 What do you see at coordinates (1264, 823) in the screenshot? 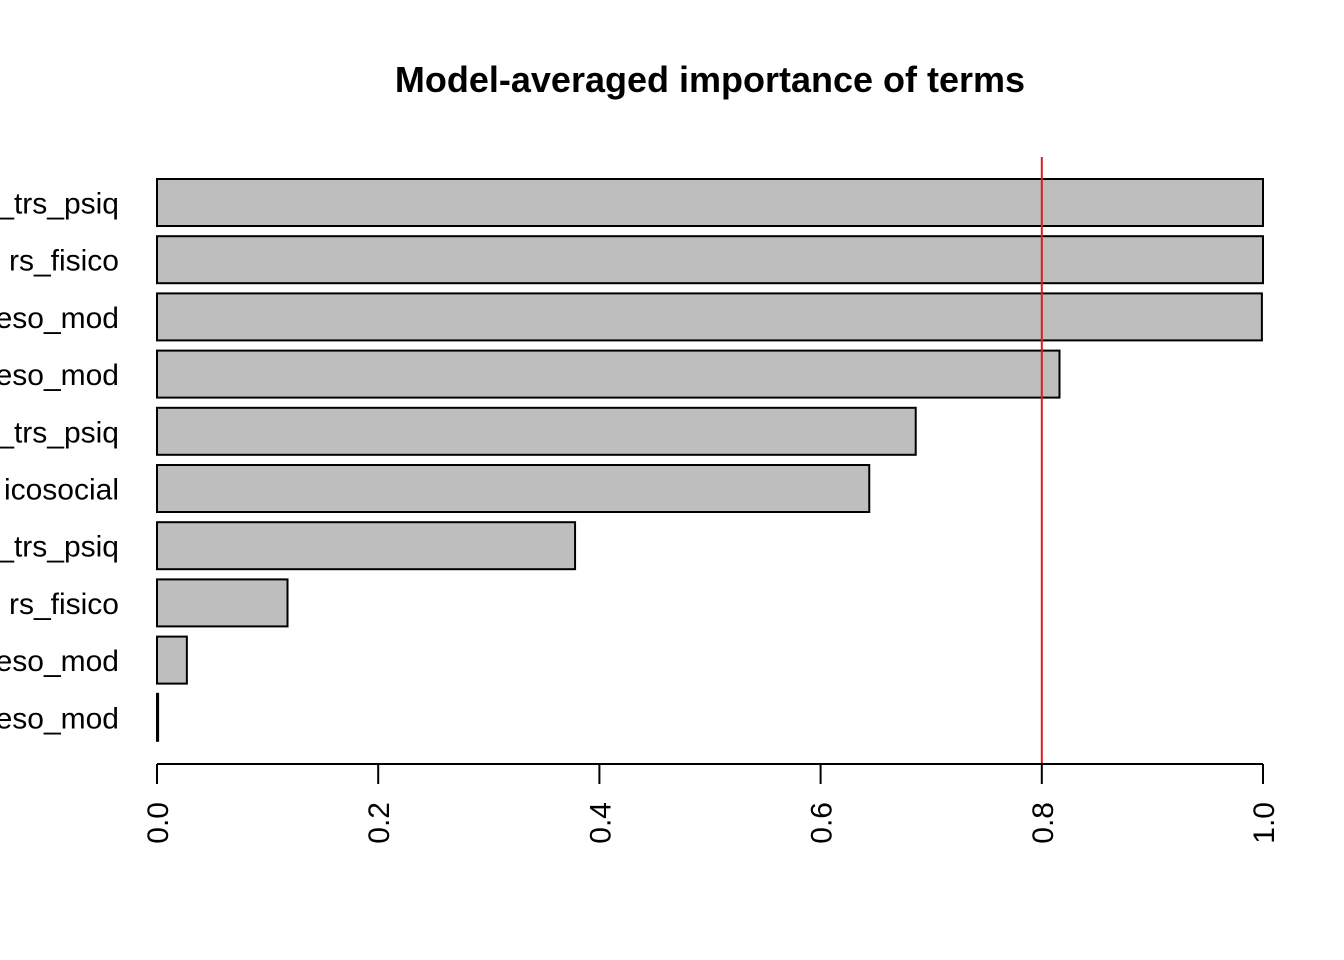
I see `x-tick-label: 1.0` at bounding box center [1264, 823].